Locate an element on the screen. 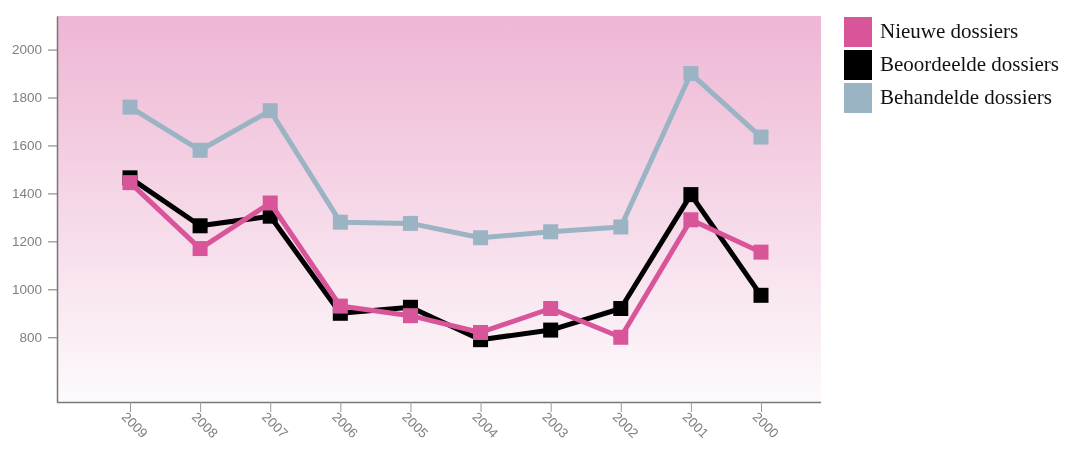  y-tick-label: 1000 is located at coordinates (26, 290).